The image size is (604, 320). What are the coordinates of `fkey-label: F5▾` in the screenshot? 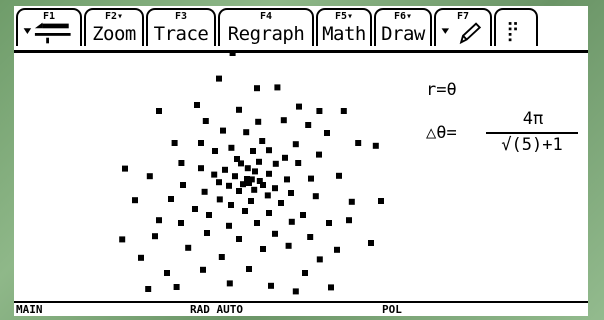 It's located at (344, 16).